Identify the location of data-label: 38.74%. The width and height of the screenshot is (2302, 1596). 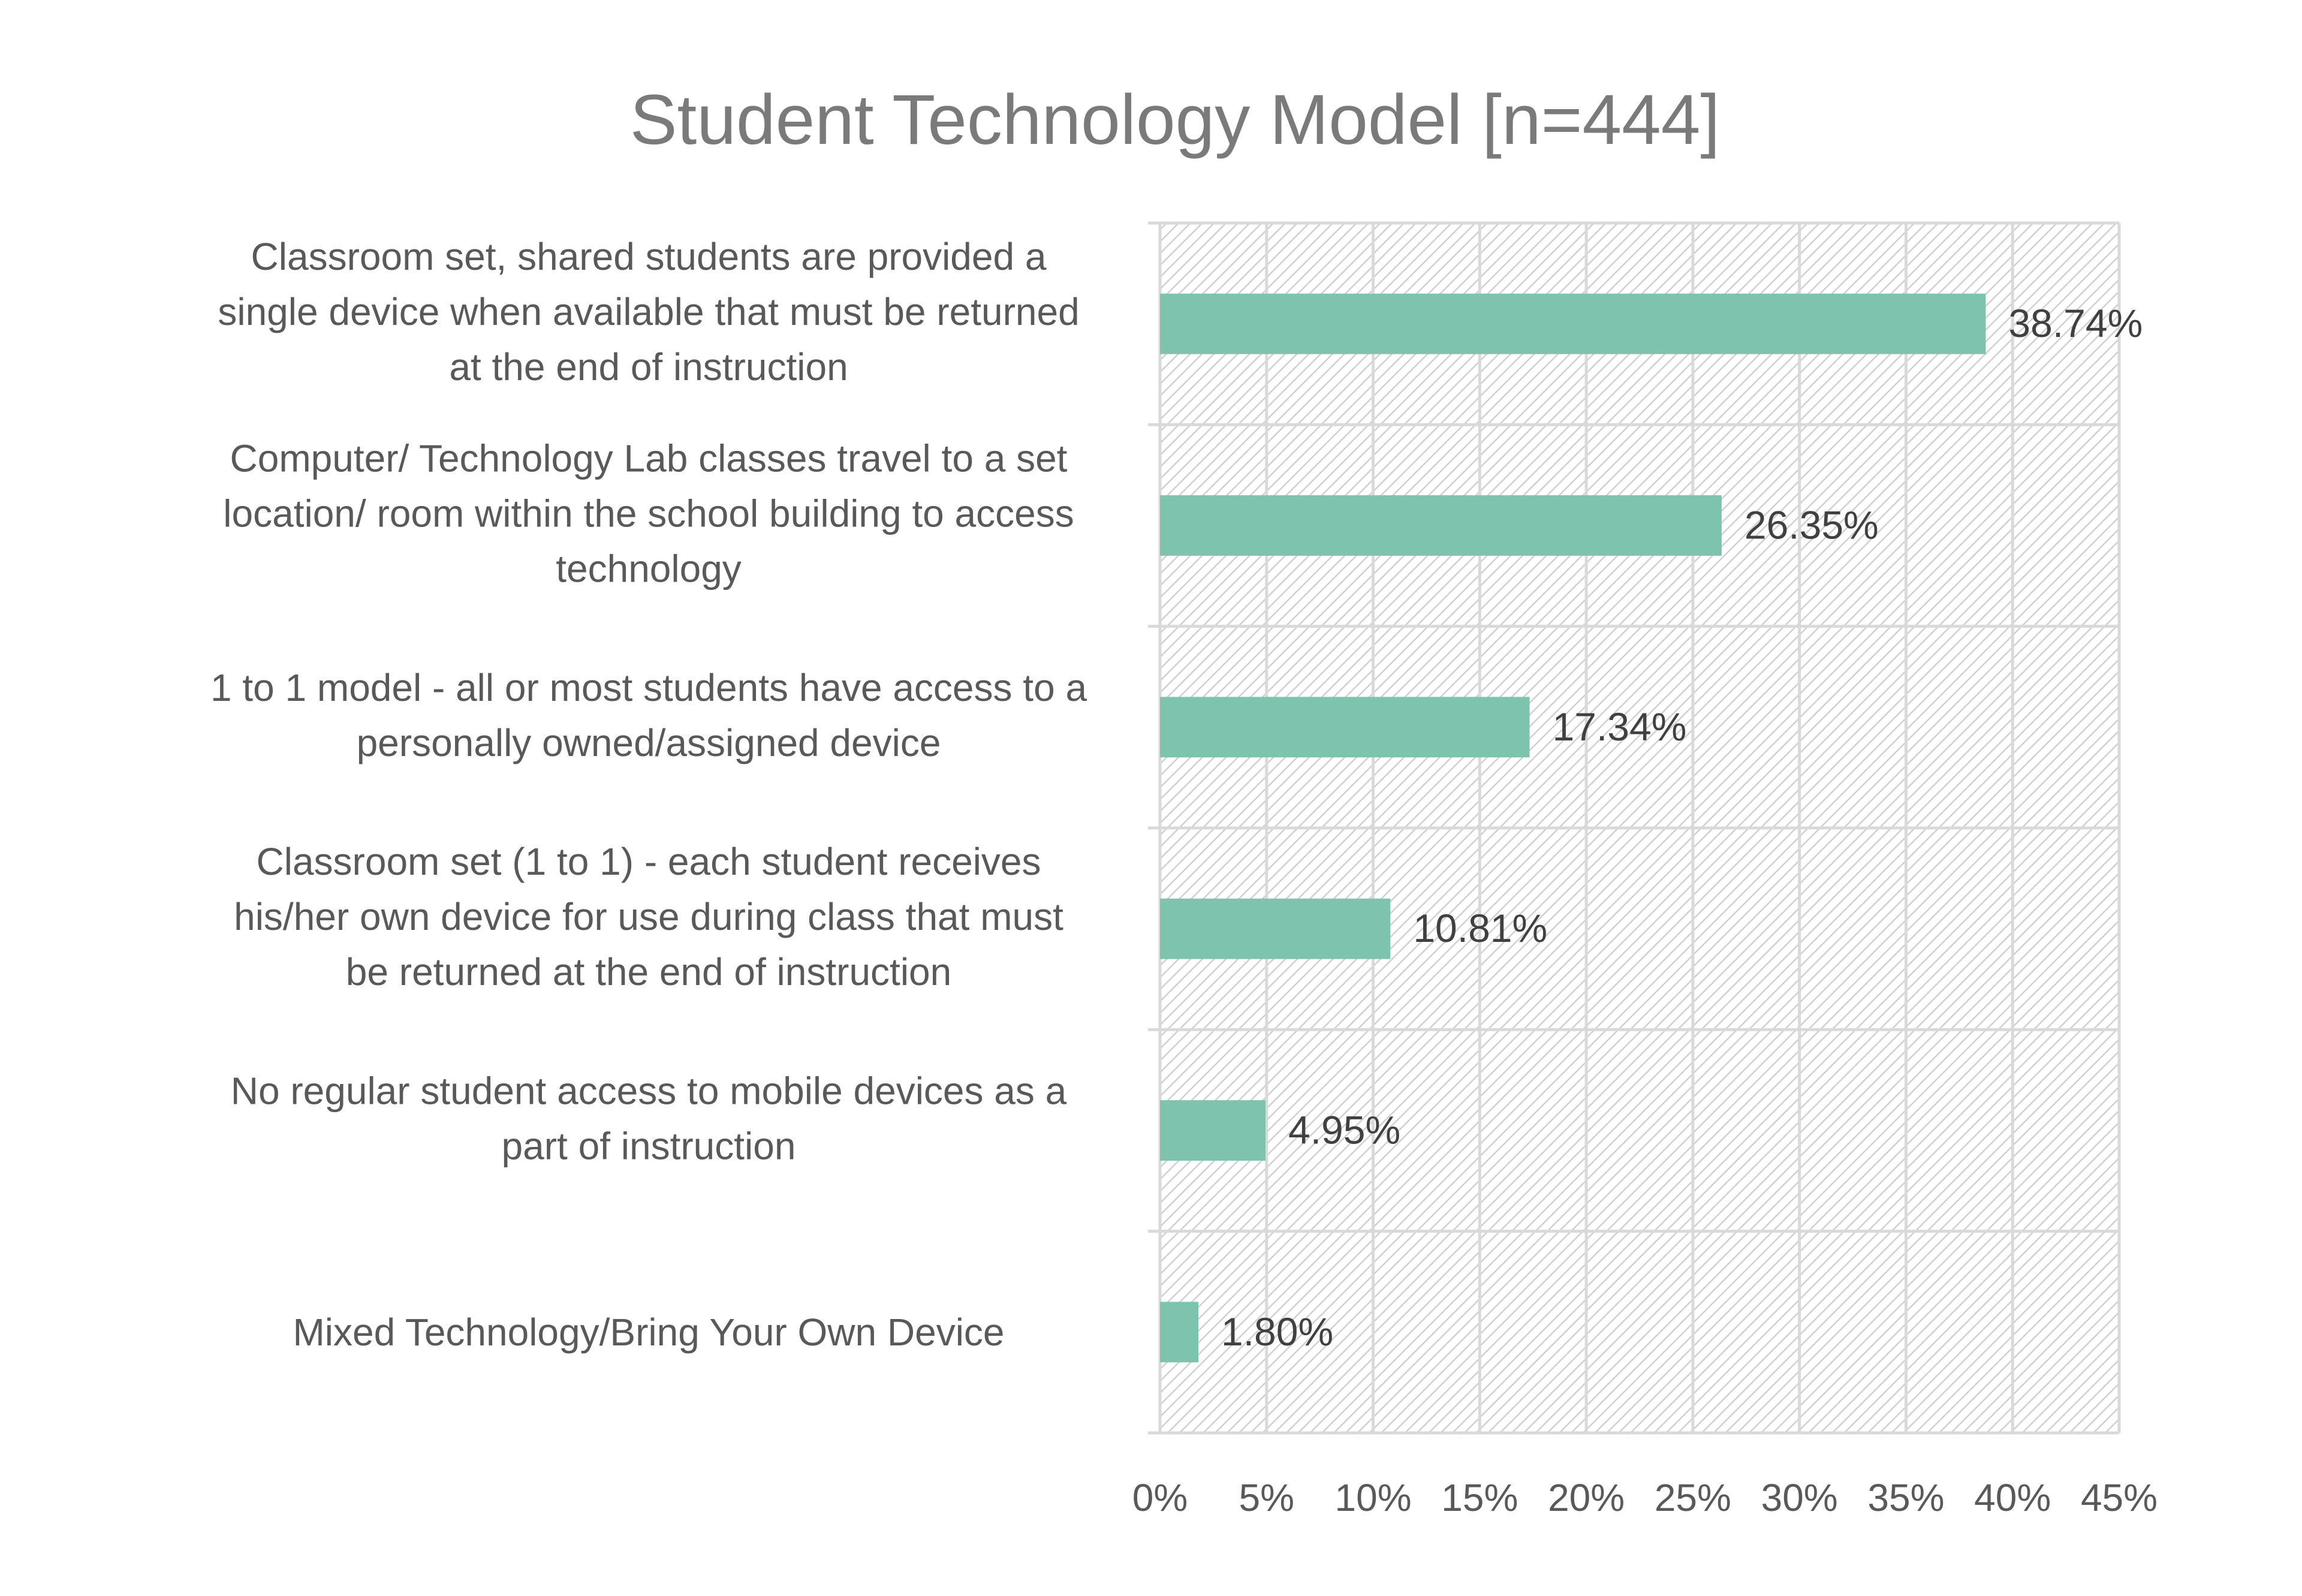
(2075, 323).